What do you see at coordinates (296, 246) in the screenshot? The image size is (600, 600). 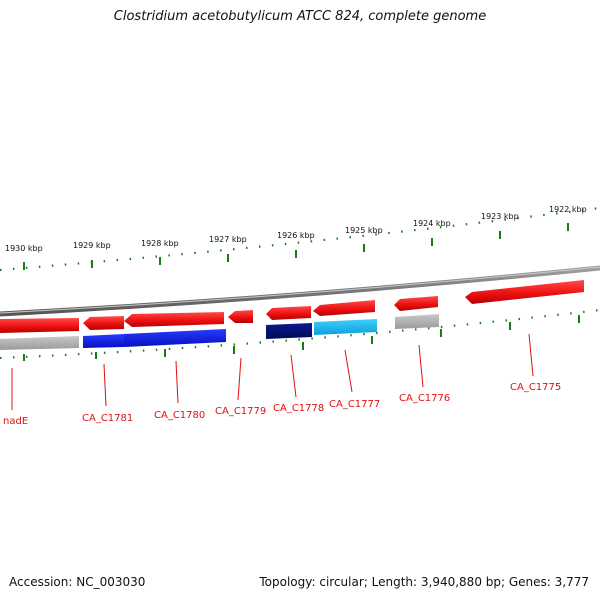 I see `kbp-major-ticks` at bounding box center [296, 246].